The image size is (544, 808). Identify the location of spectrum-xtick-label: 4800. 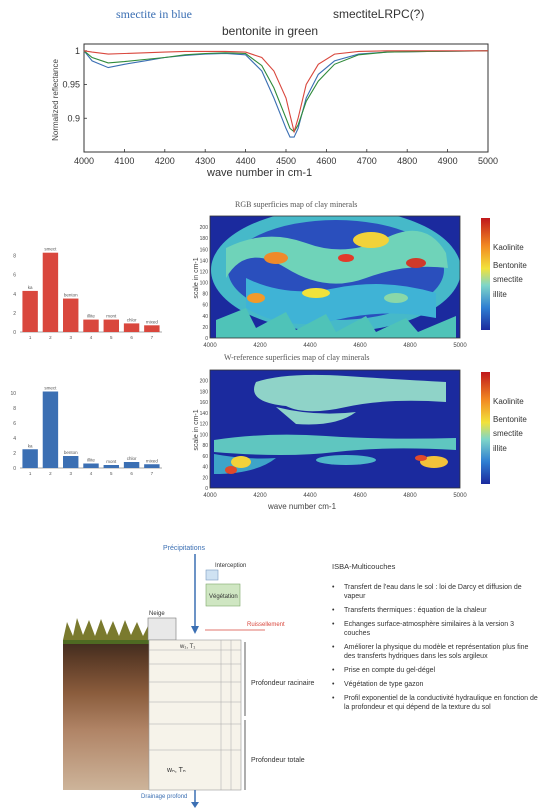
(407, 161).